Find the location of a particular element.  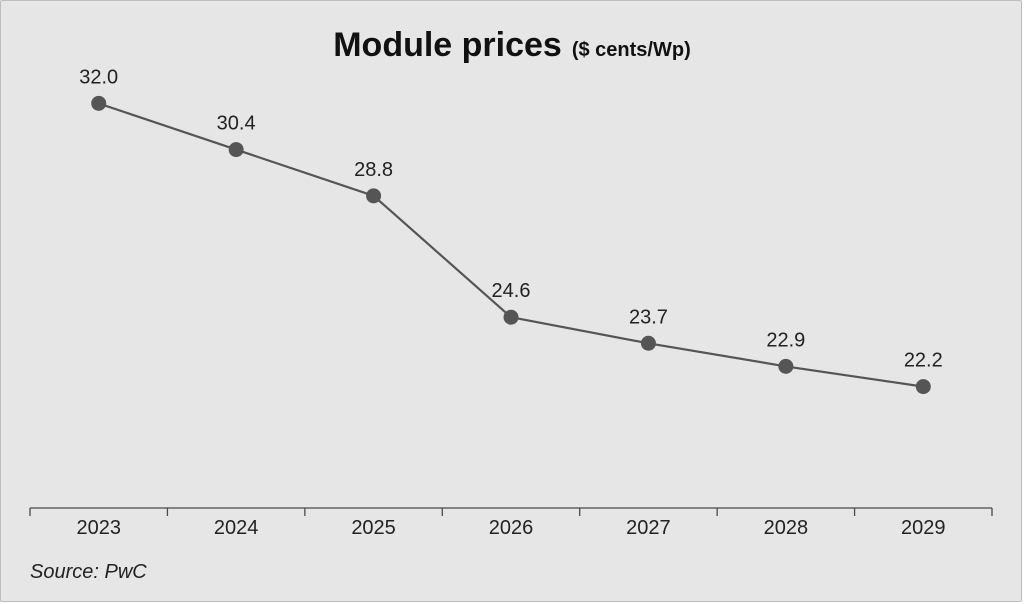

chart-subtitle: ($ cents/Wp) is located at coordinates (631, 50).